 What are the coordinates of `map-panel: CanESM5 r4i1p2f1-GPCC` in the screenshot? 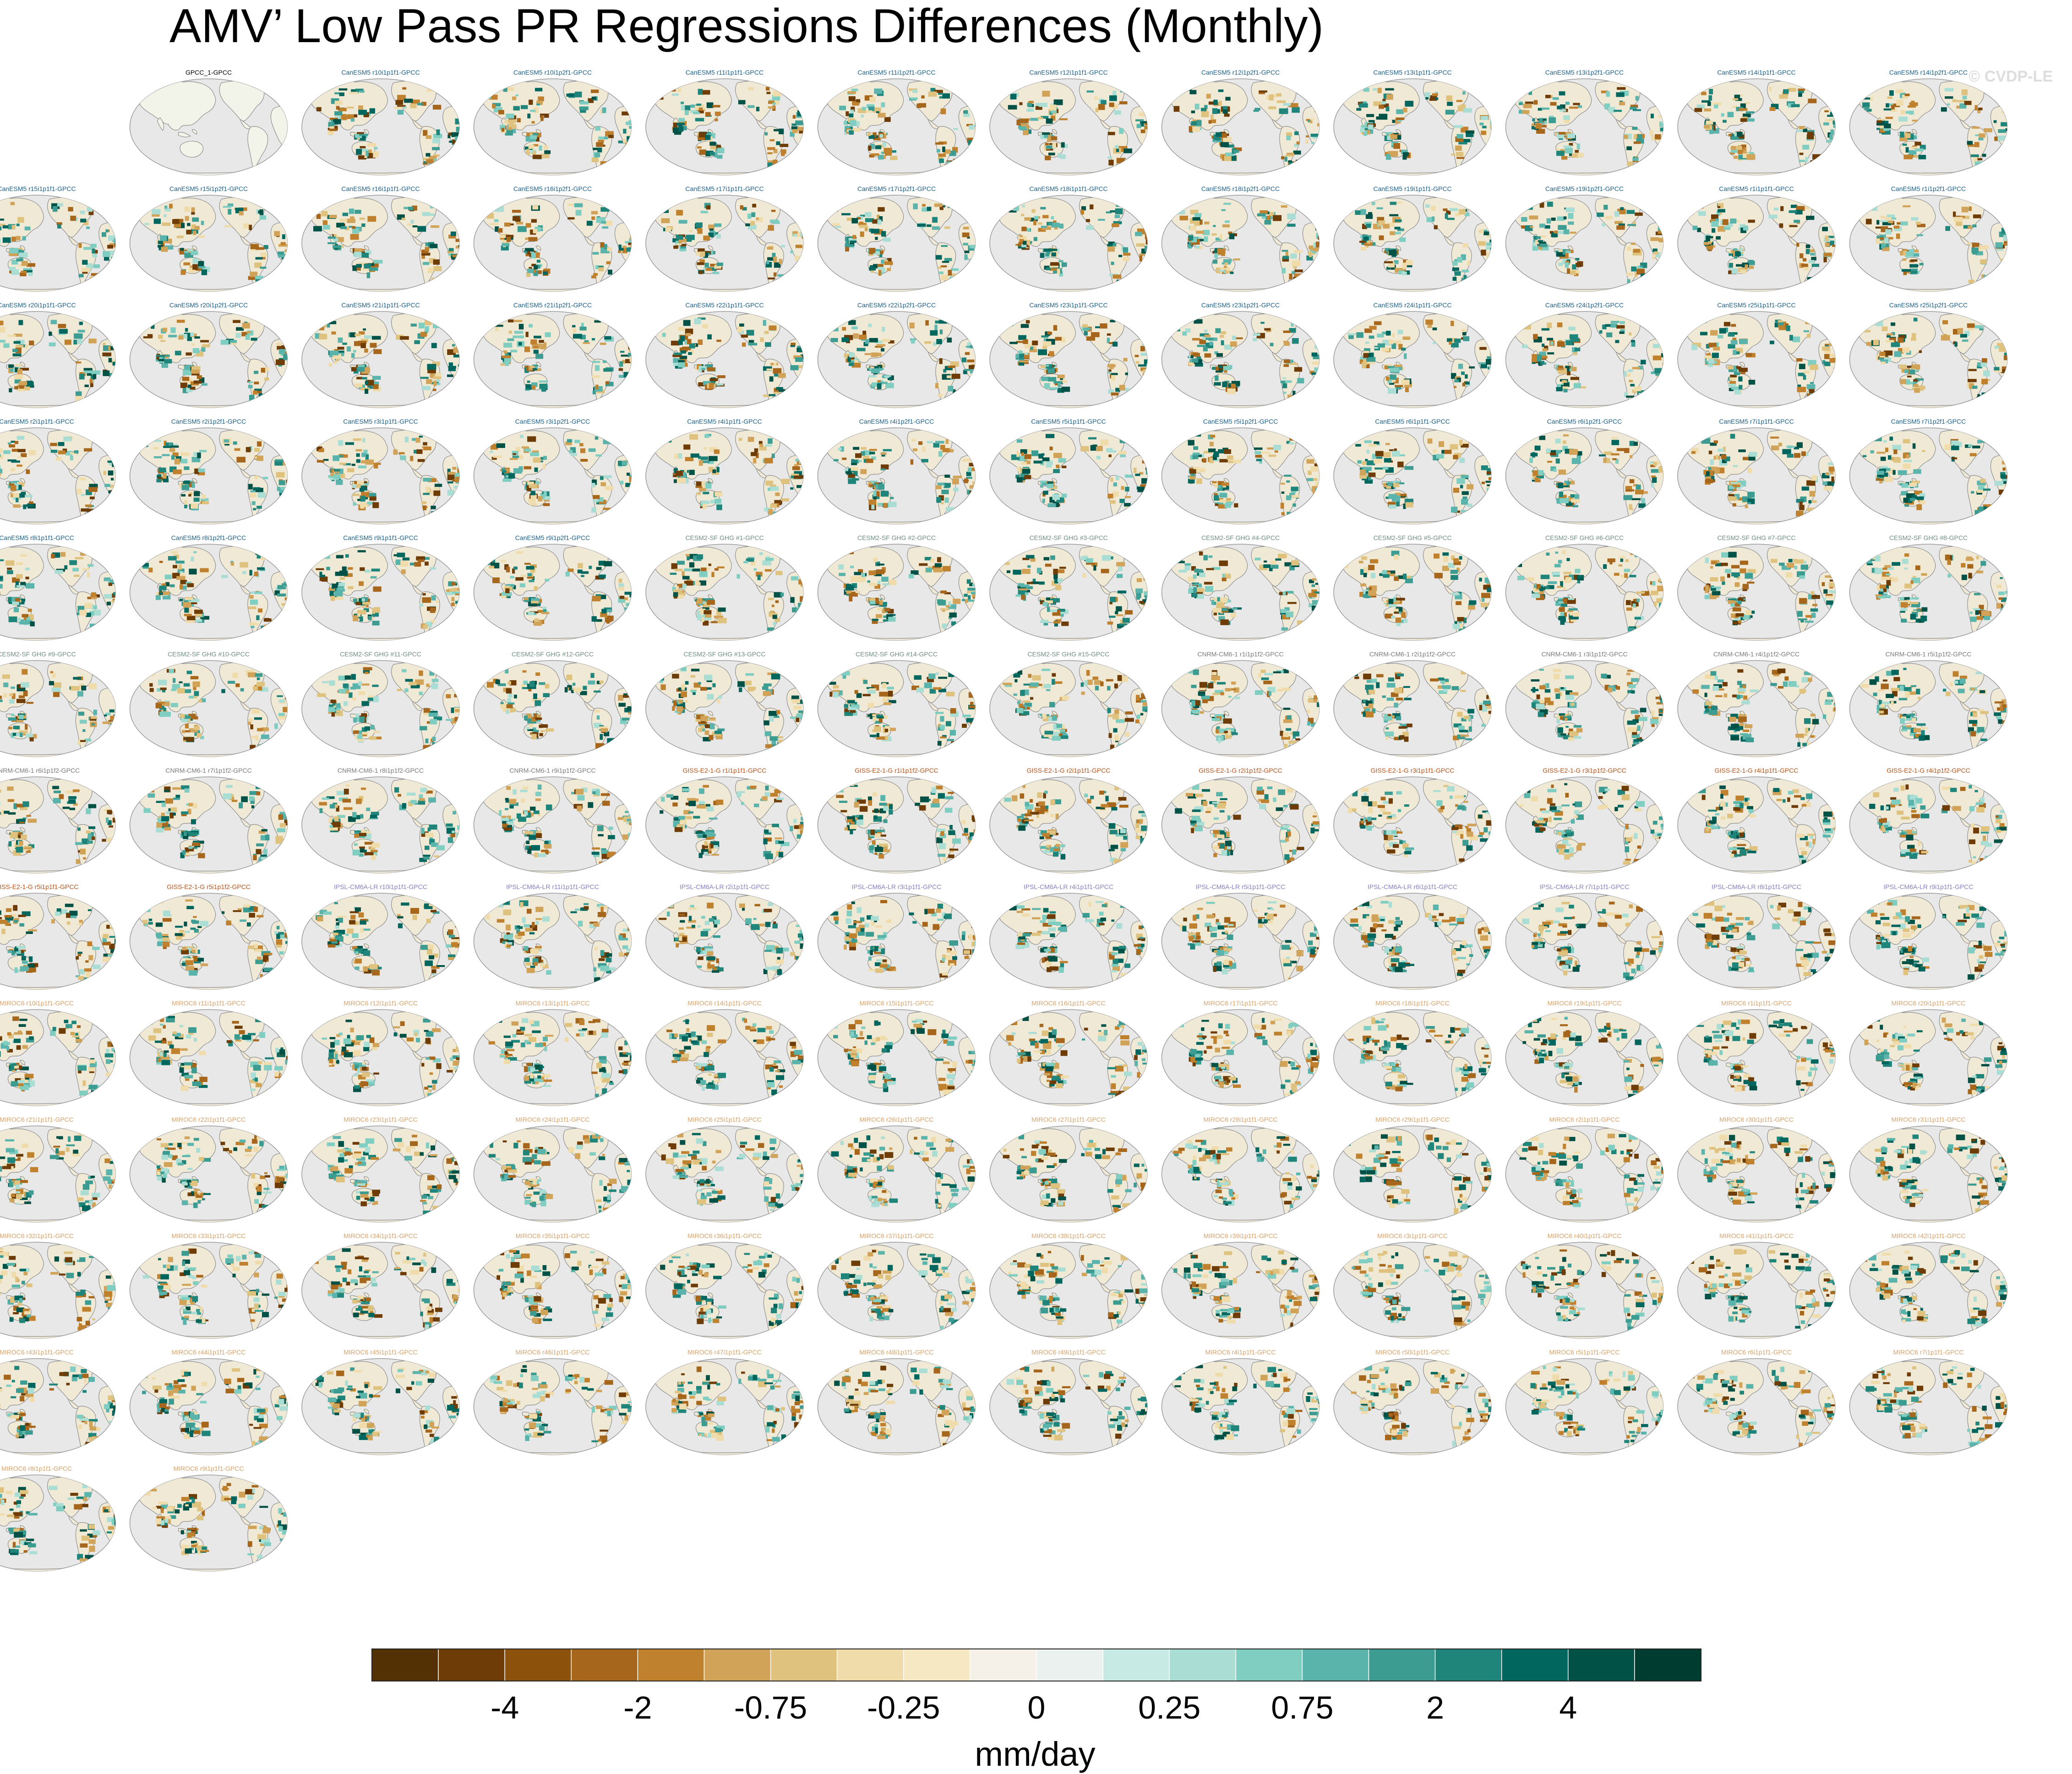 It's located at (897, 471).